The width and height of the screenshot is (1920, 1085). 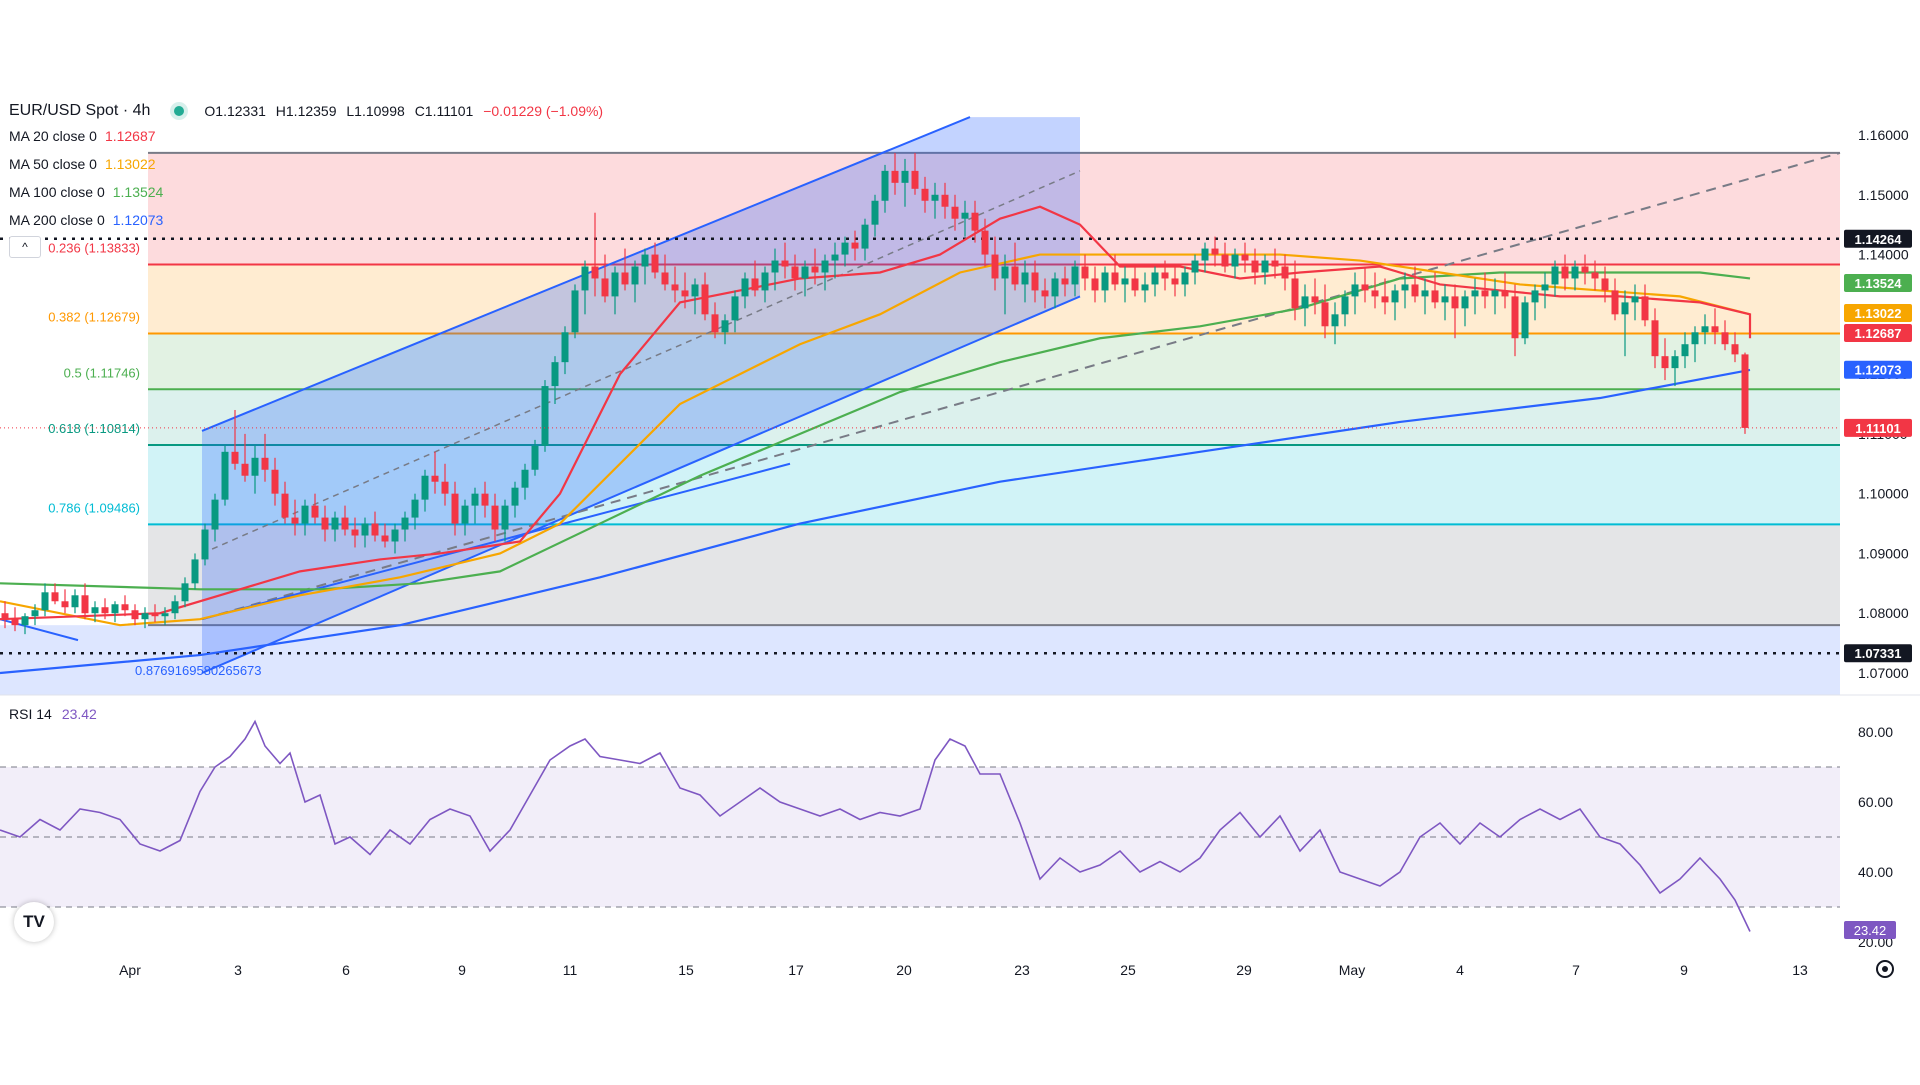 What do you see at coordinates (198, 670) in the screenshot?
I see `fib-ratio-label: 0.8769169580265673` at bounding box center [198, 670].